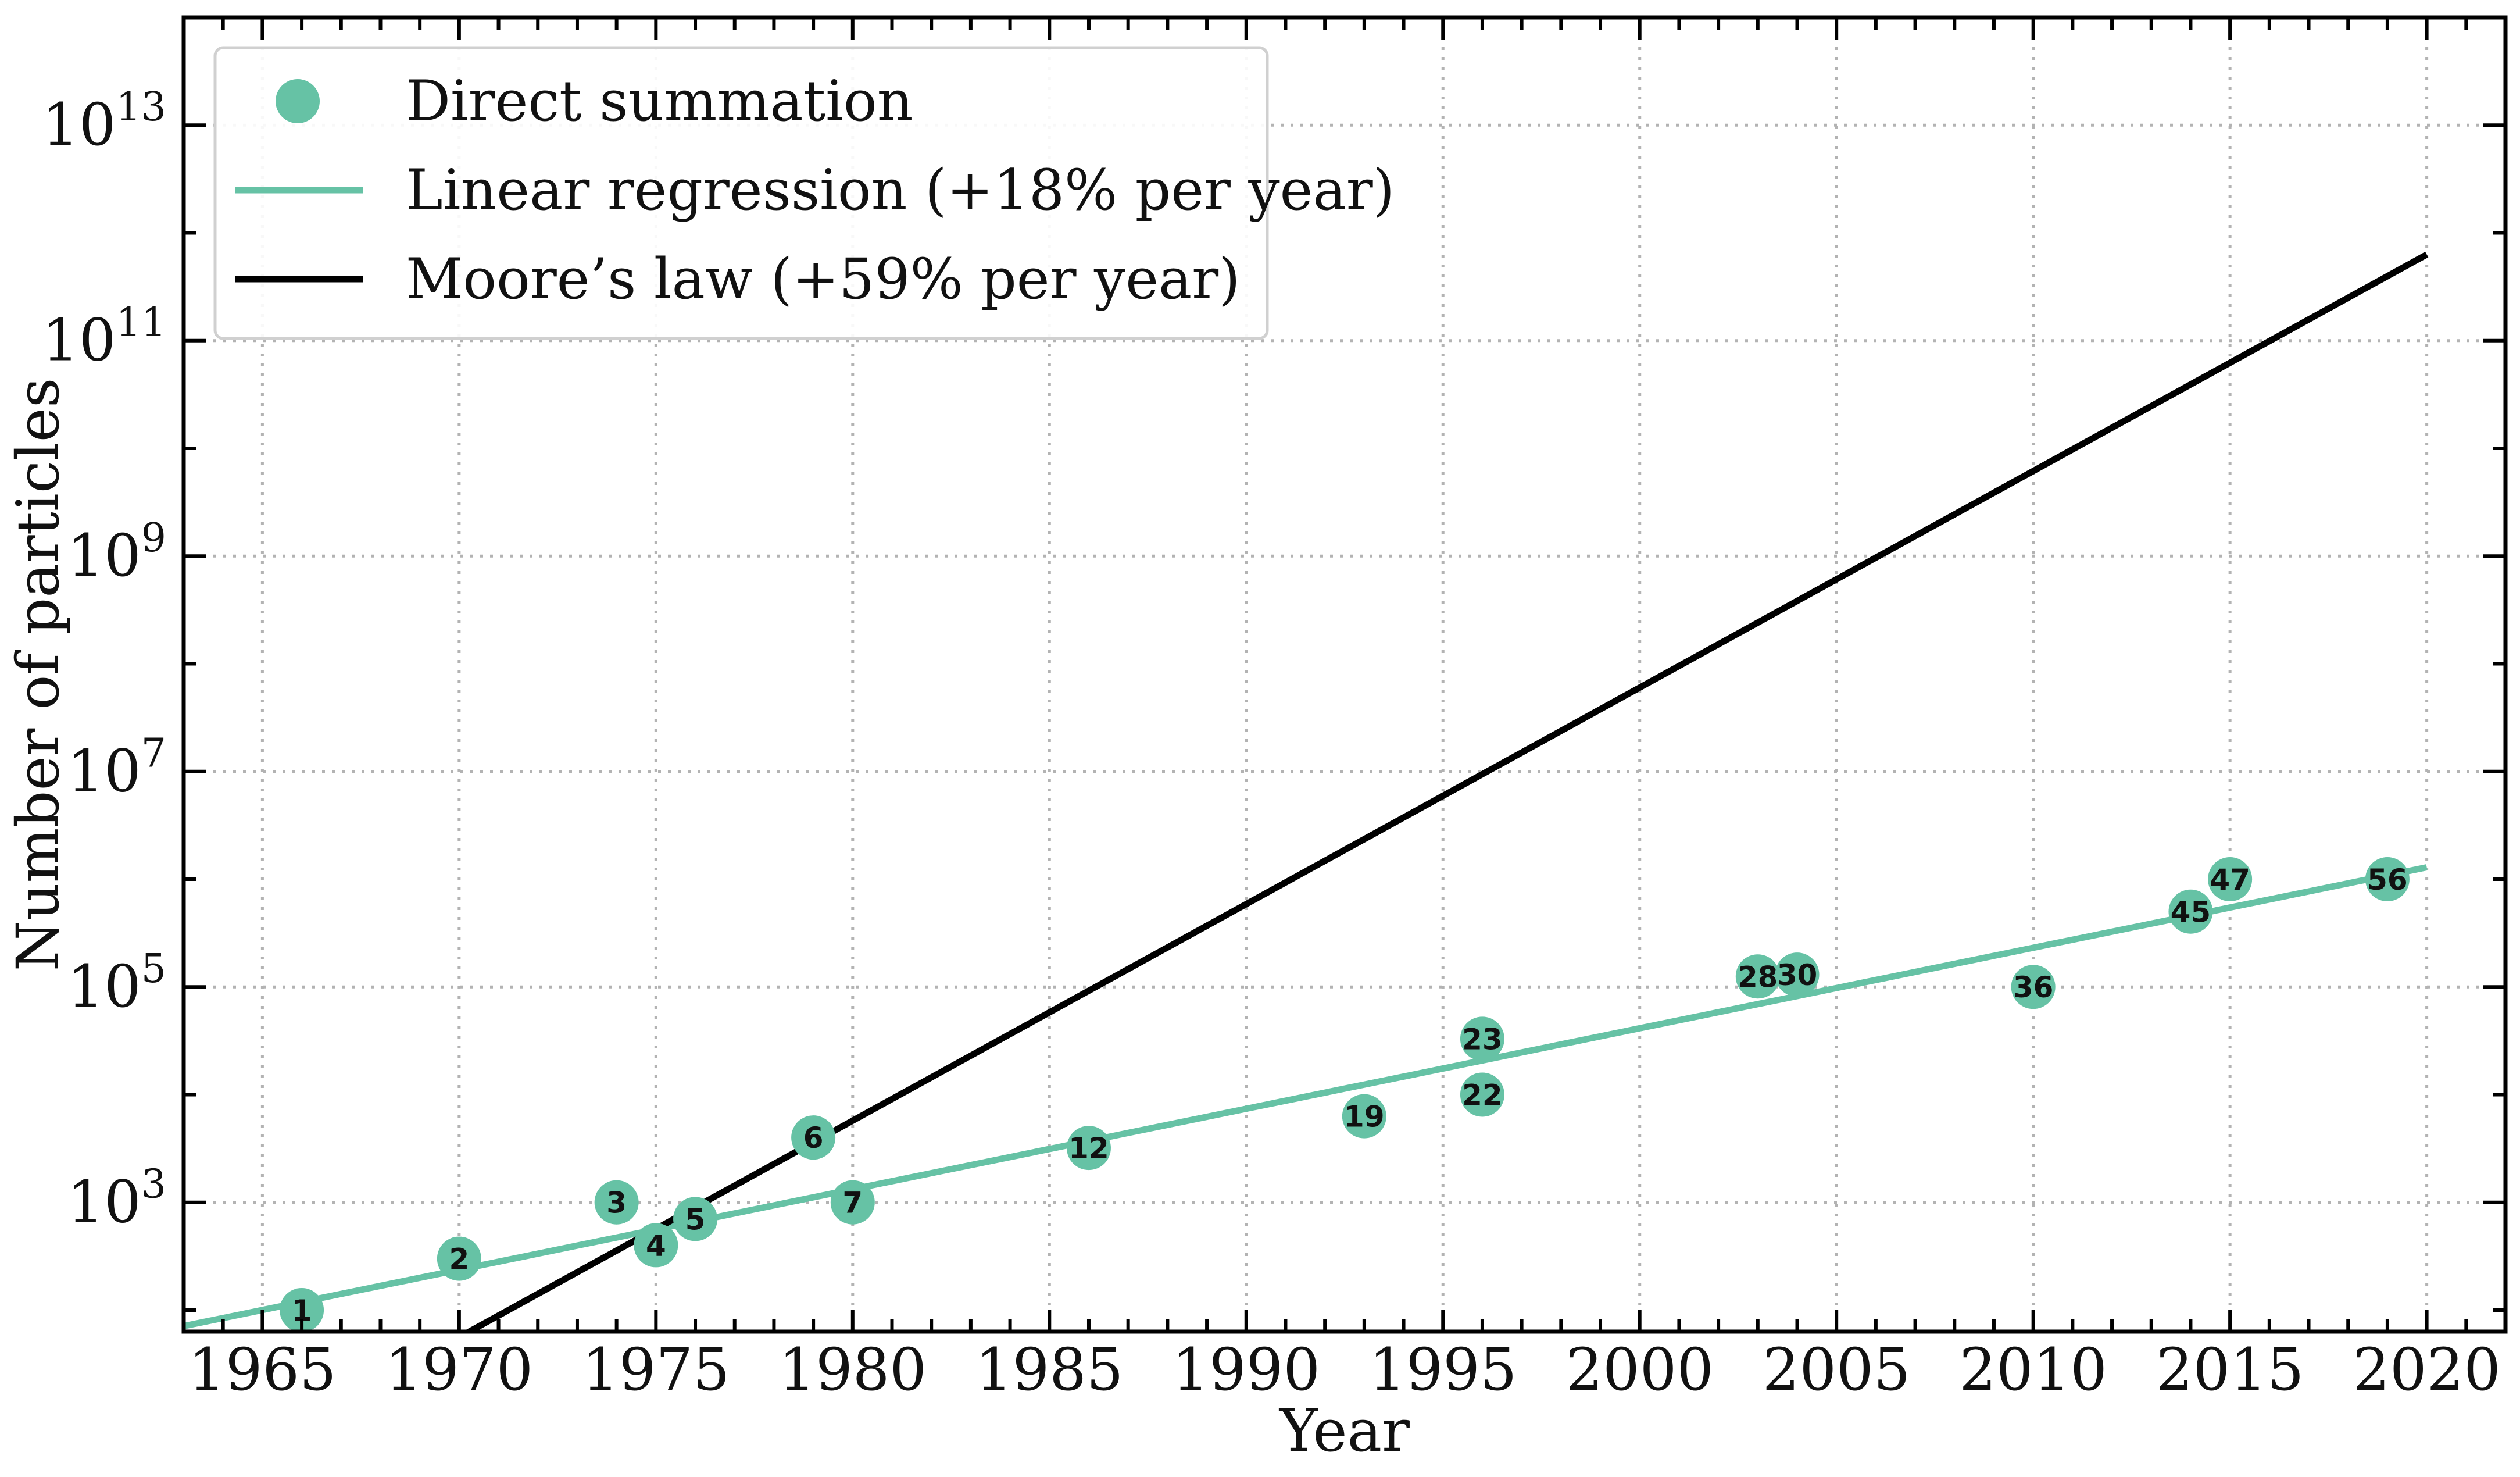 Image resolution: width=2520 pixels, height=1477 pixels. What do you see at coordinates (824, 279) in the screenshot?
I see `legend-label: Moore’s law (+59% per year)` at bounding box center [824, 279].